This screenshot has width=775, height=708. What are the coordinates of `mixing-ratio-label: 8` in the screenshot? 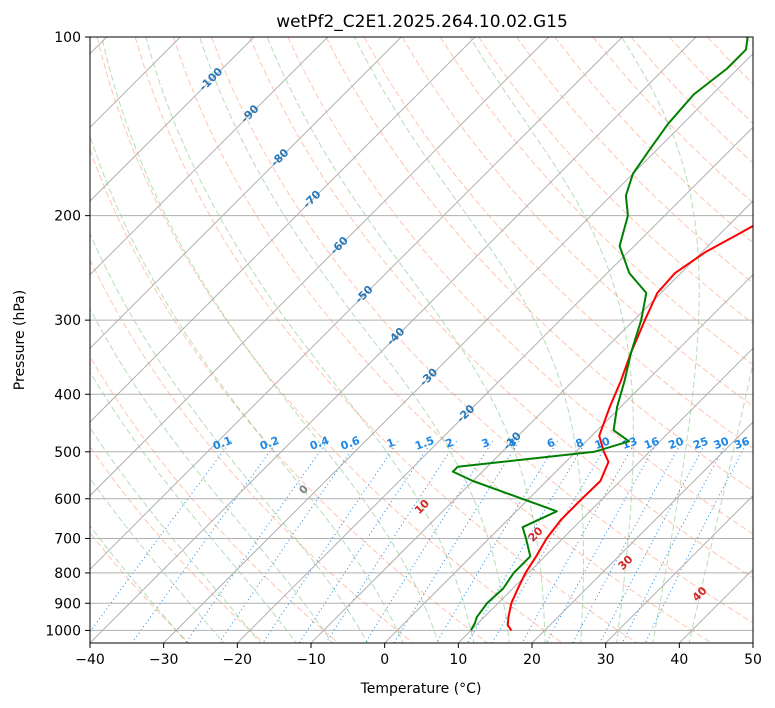 It's located at (580, 443).